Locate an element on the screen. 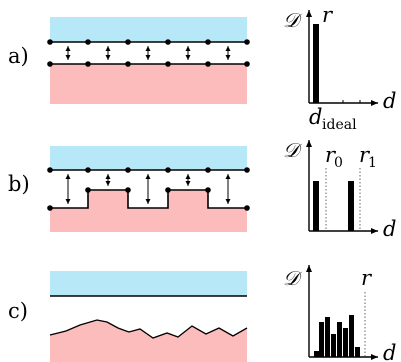 The image size is (401, 362). panel-b-dots is located at coordinates (148, 189).